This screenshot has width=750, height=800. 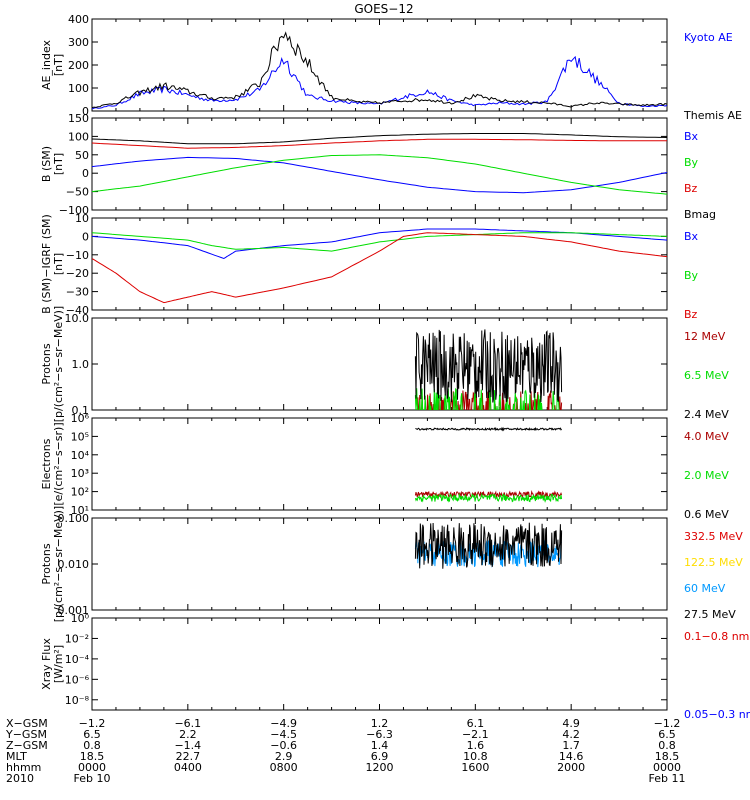 I want to click on ephemeris-row-label: Y−GSM, so click(x=26, y=734).